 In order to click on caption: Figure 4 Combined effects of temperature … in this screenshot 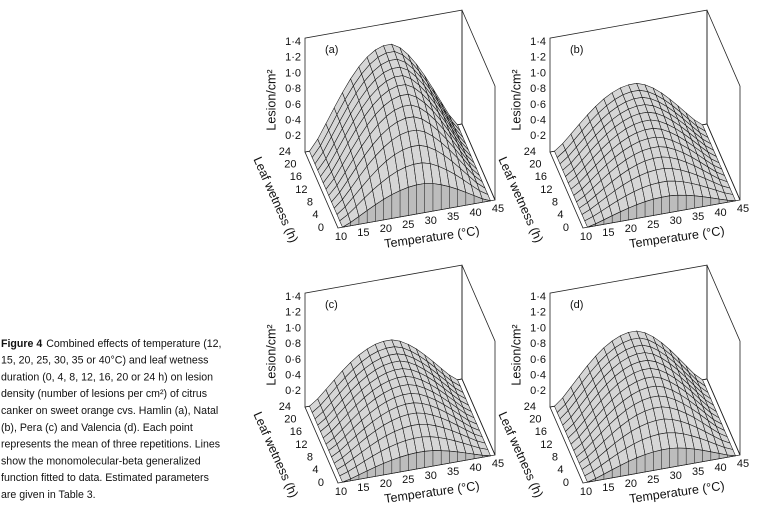, I will do `click(111, 419)`.